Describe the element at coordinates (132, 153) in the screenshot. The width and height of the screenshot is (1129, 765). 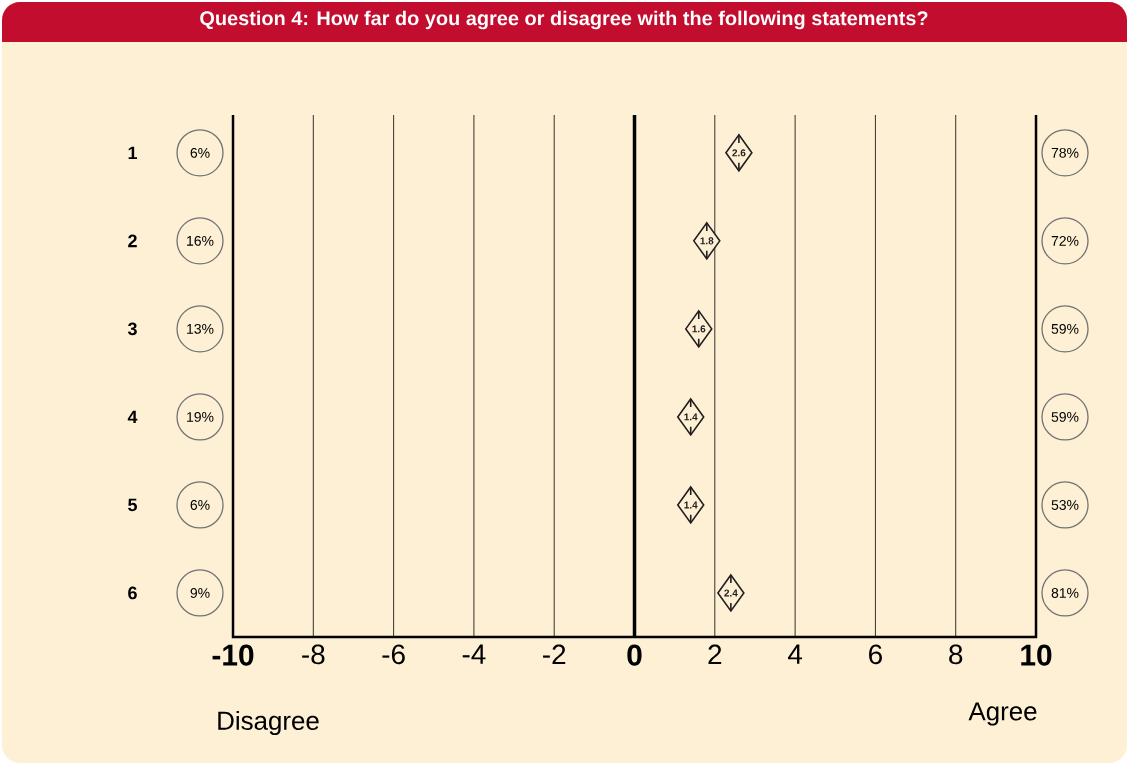
I see `y-tick-label: 1` at that location.